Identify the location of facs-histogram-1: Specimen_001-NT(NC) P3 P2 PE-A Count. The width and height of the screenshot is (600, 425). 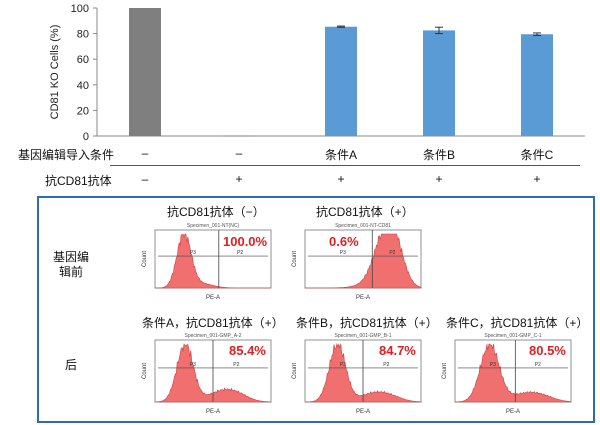
(207, 262).